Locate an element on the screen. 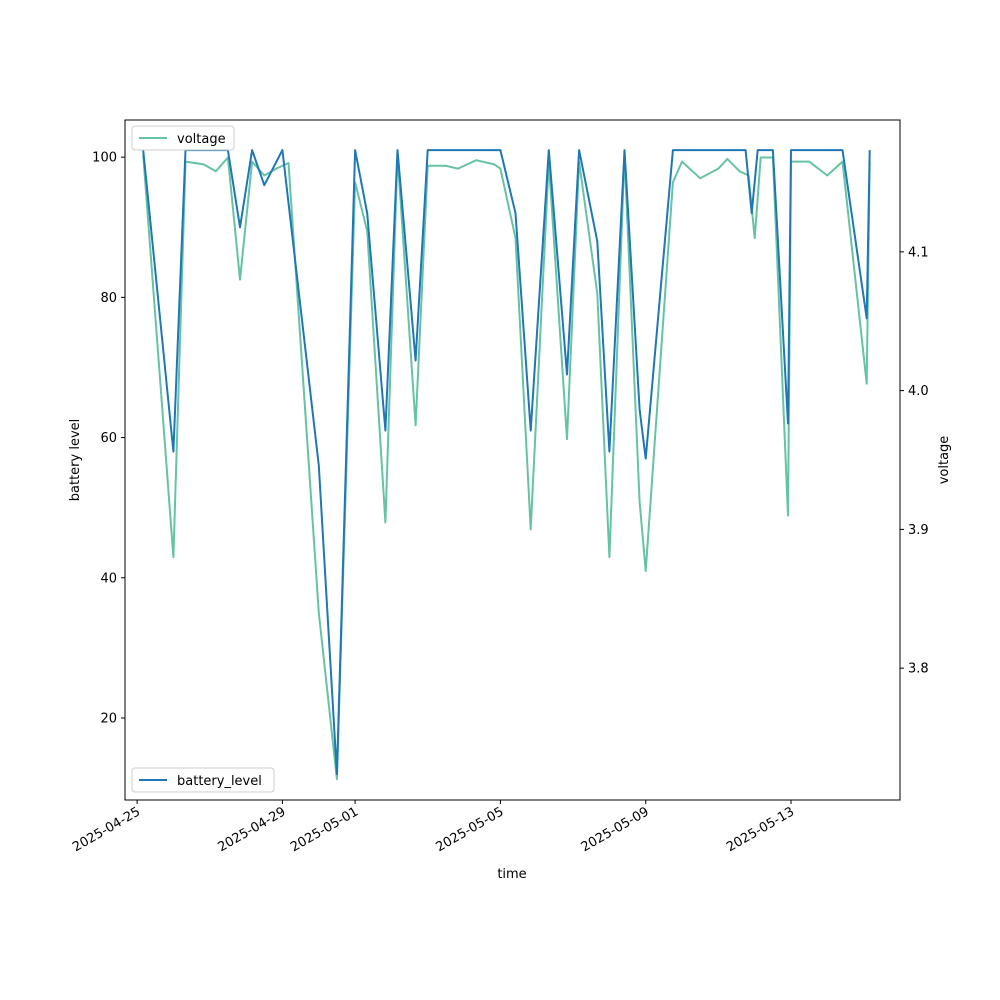  y-left-axis-ticks: 20 40 60 80 100 is located at coordinates (108, 438).